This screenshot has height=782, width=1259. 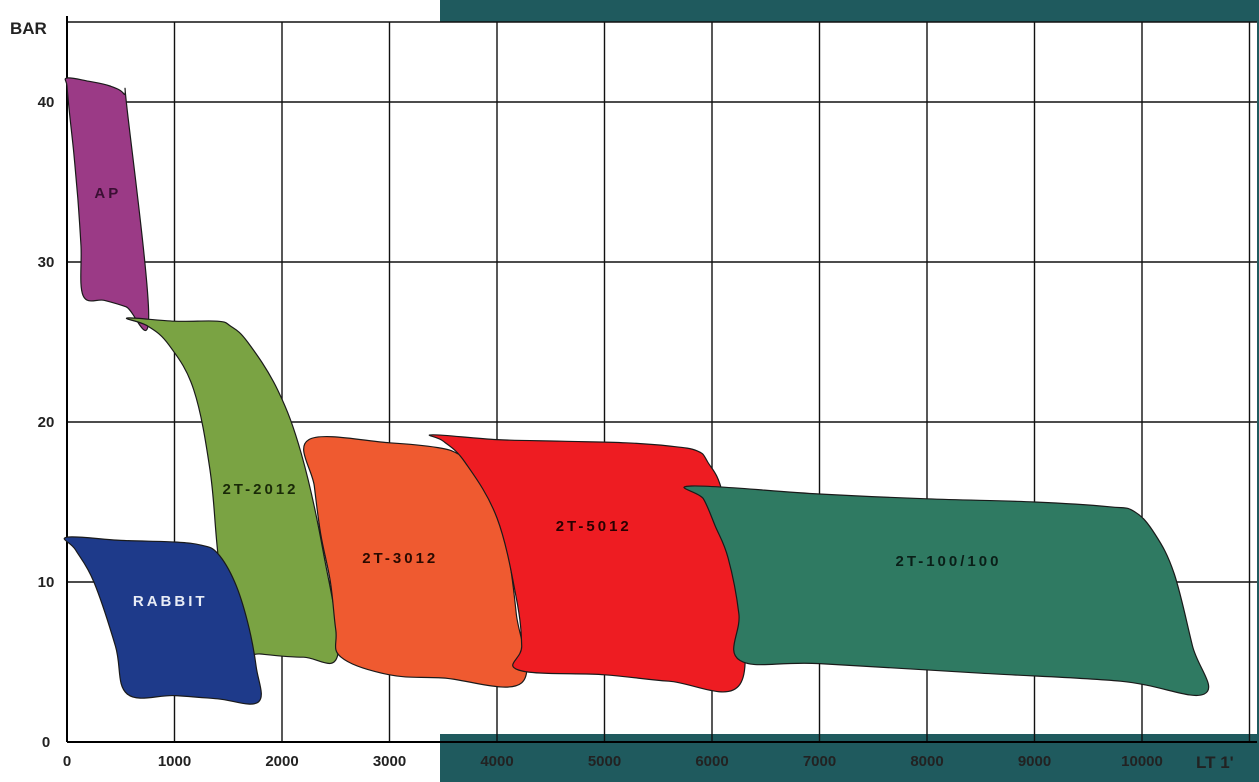 What do you see at coordinates (389, 761) in the screenshot?
I see `x-tick-3000: 3000` at bounding box center [389, 761].